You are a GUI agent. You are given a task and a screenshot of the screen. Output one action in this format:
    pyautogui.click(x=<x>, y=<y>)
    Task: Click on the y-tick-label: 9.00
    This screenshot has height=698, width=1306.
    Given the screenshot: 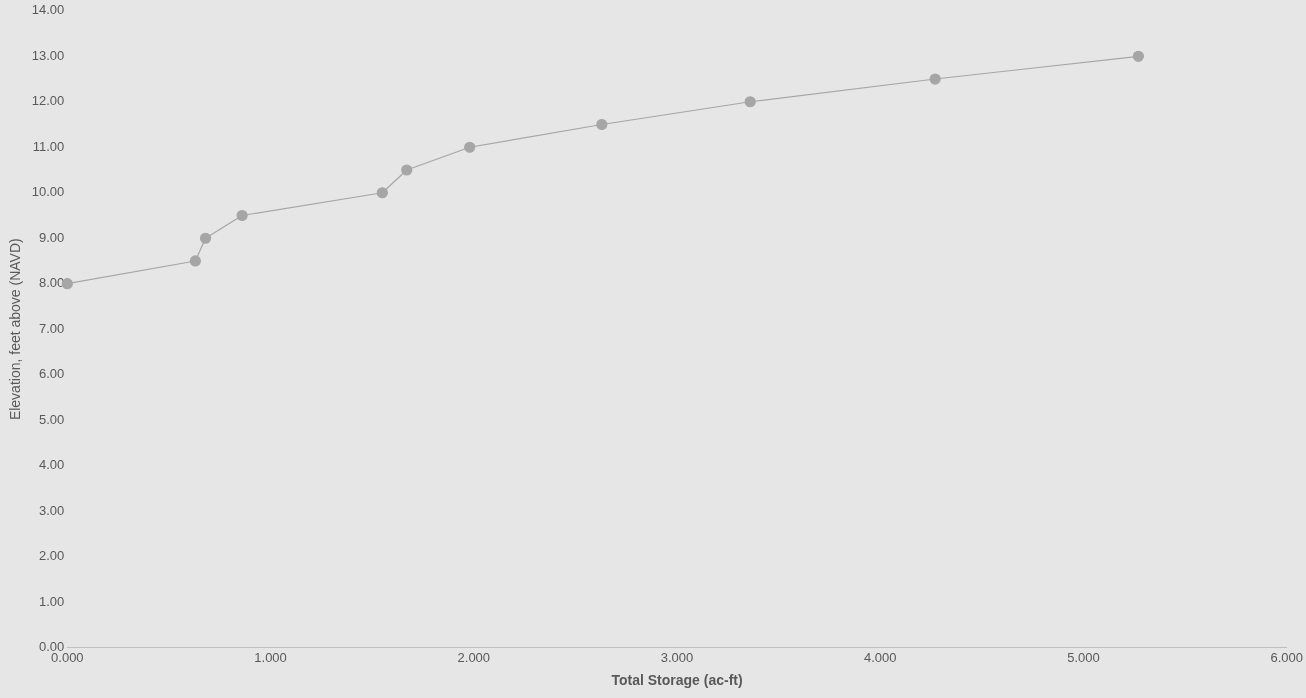 What is the action you would take?
    pyautogui.click(x=52, y=237)
    